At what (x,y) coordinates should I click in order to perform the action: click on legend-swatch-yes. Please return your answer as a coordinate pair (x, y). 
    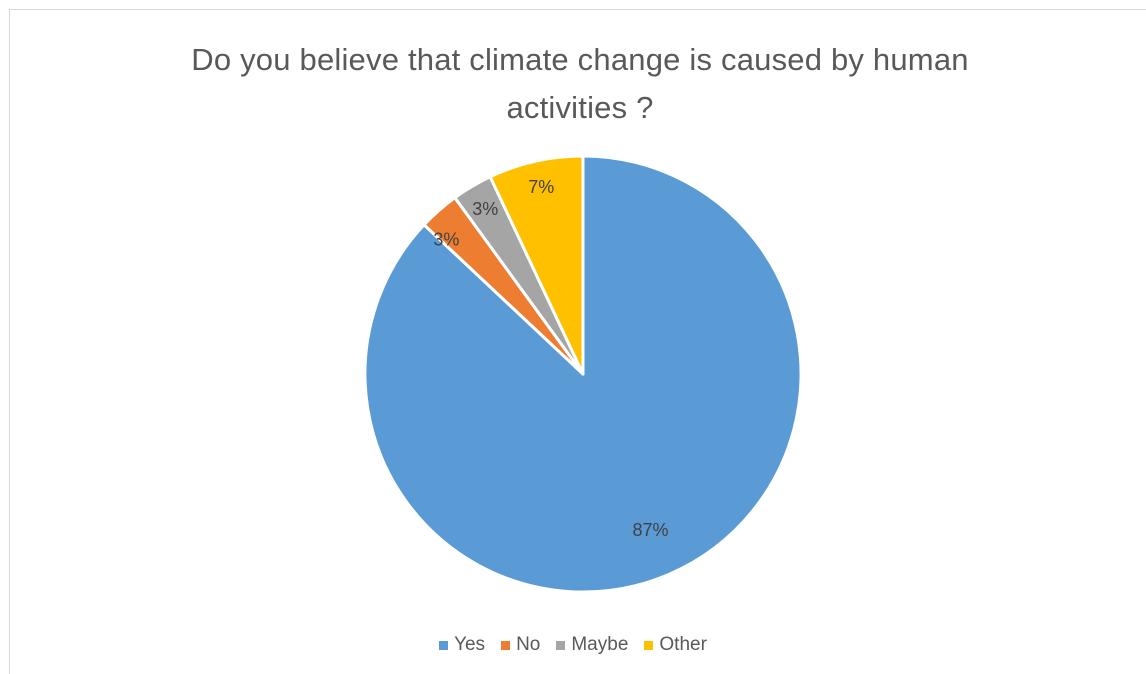
    Looking at the image, I should click on (444, 645).